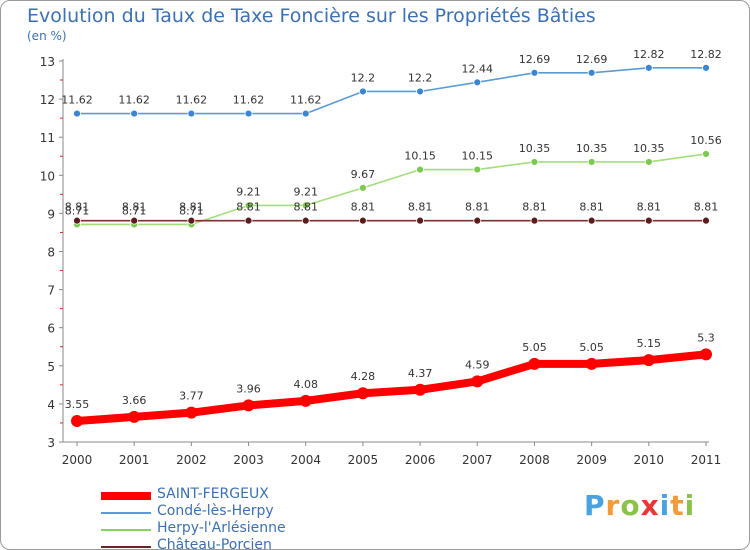  Describe the element at coordinates (706, 140) in the screenshot. I see `data-label: 10.56` at that location.